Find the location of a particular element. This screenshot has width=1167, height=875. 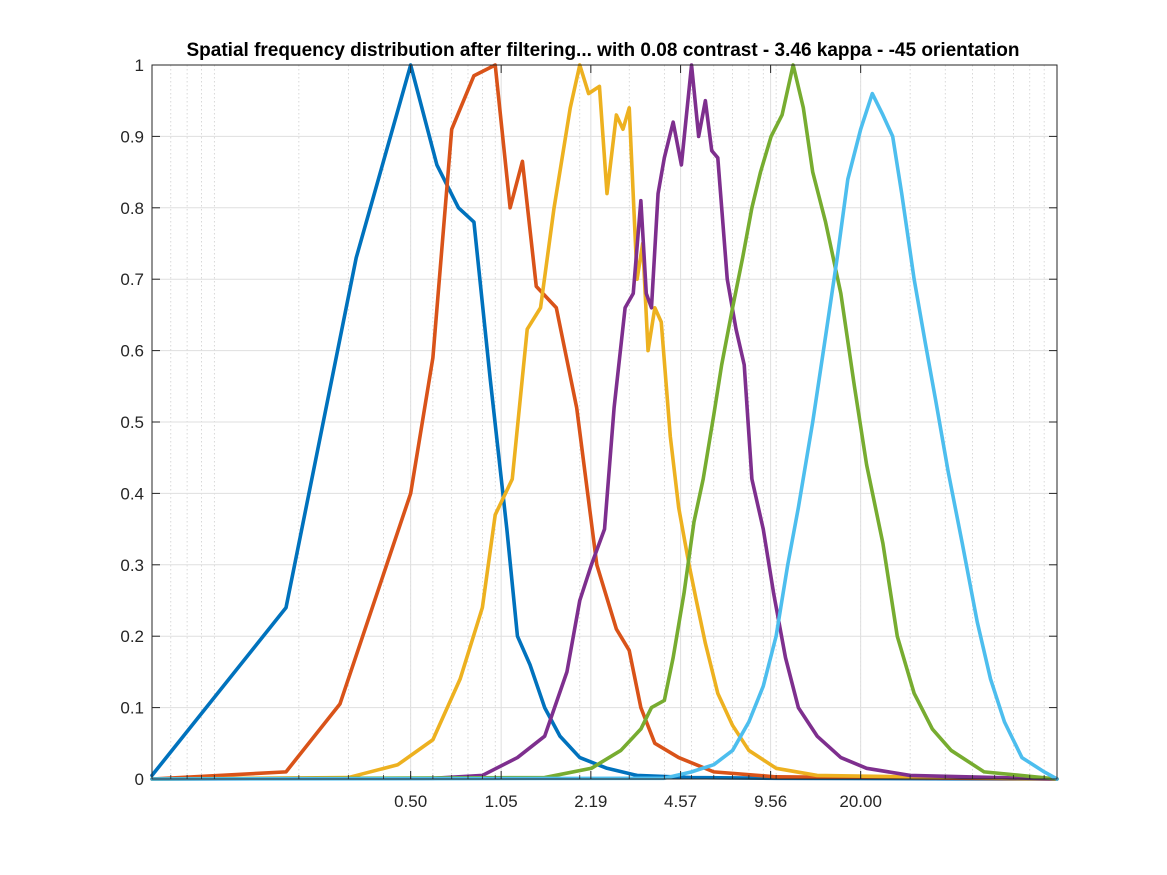

y-tick-label: 0.2 is located at coordinates (132, 636).